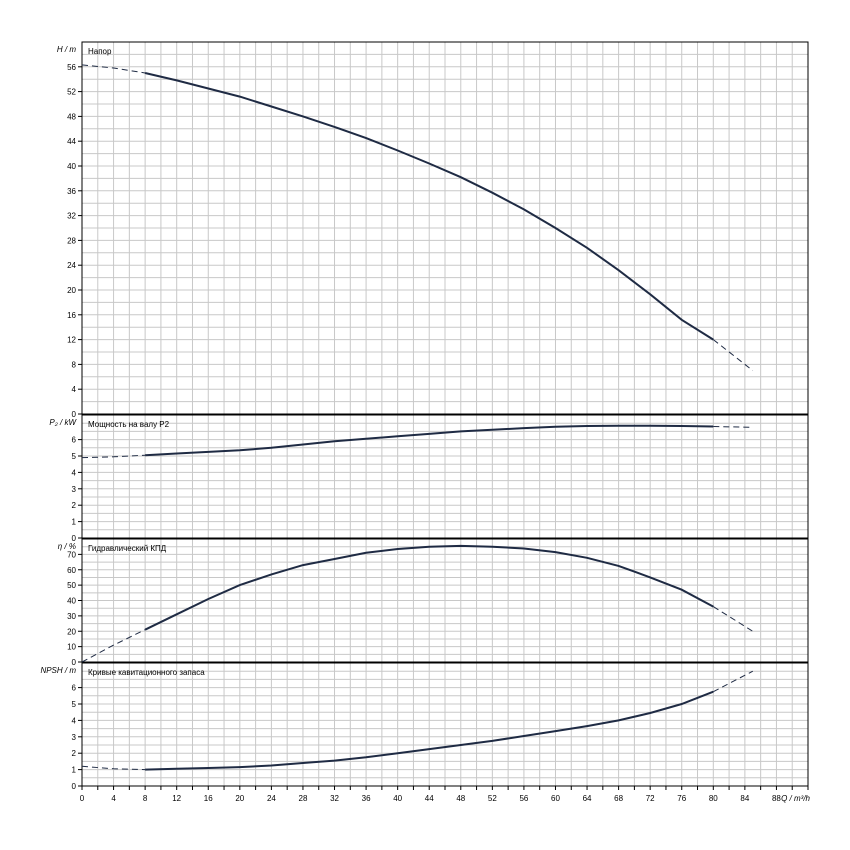 Image resolution: width=850 pixels, height=850 pixels. I want to click on y-tick-label: 56, so click(71, 67).